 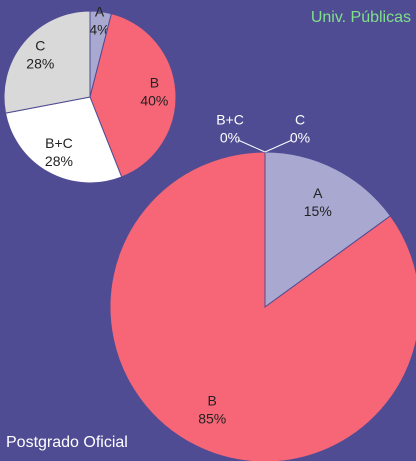 I want to click on slice-value-label: 4%, so click(x=99, y=30).